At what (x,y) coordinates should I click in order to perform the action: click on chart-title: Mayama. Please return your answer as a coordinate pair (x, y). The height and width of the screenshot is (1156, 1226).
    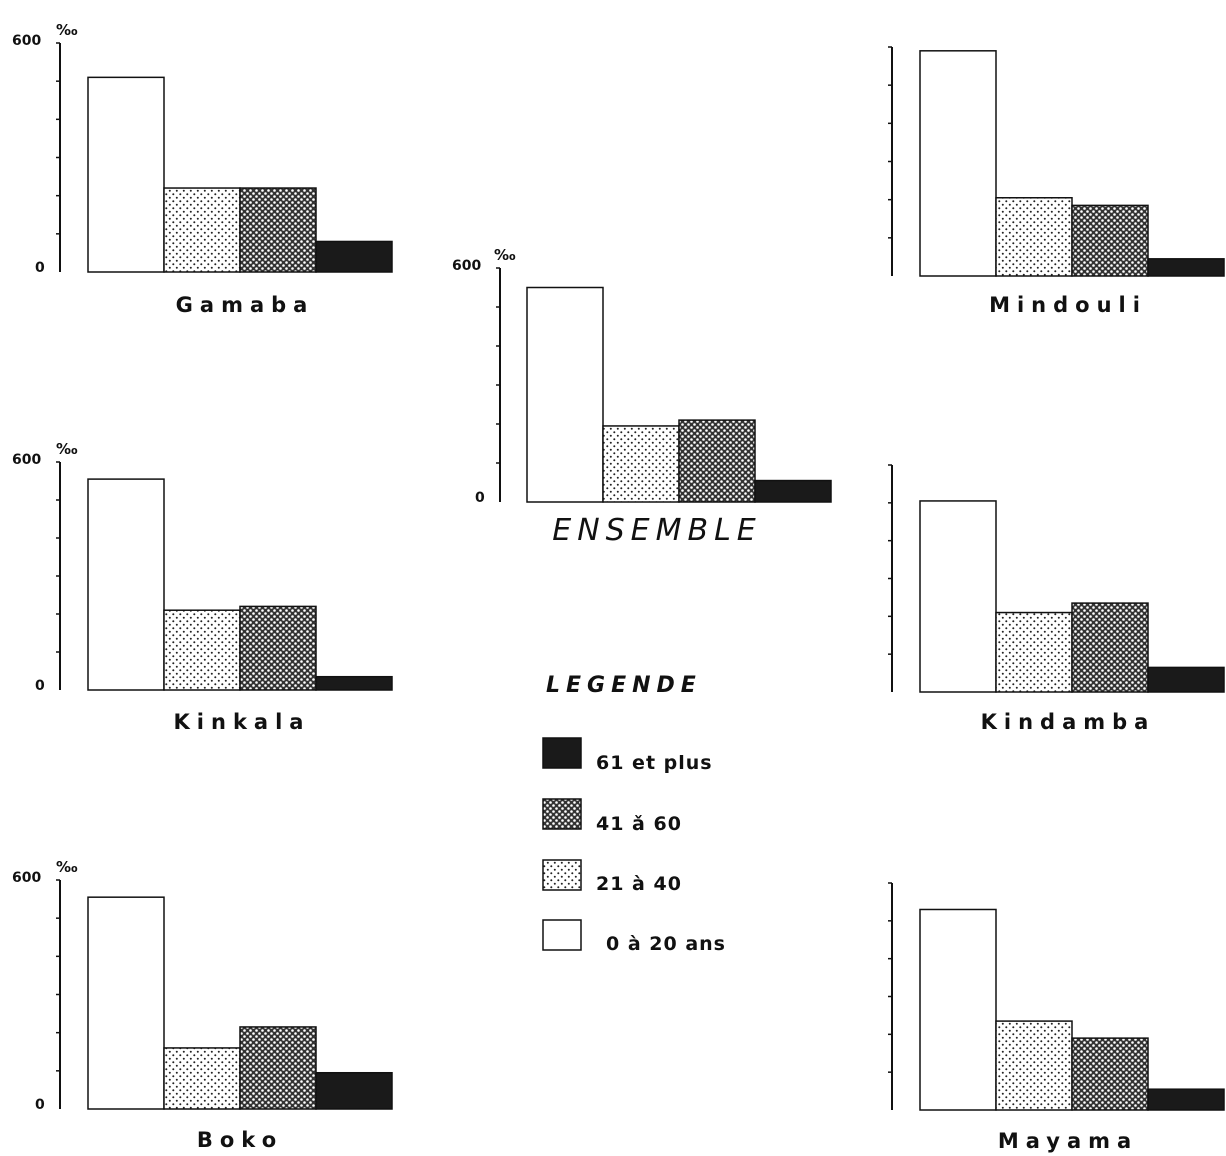
    Looking at the image, I should click on (1068, 1141).